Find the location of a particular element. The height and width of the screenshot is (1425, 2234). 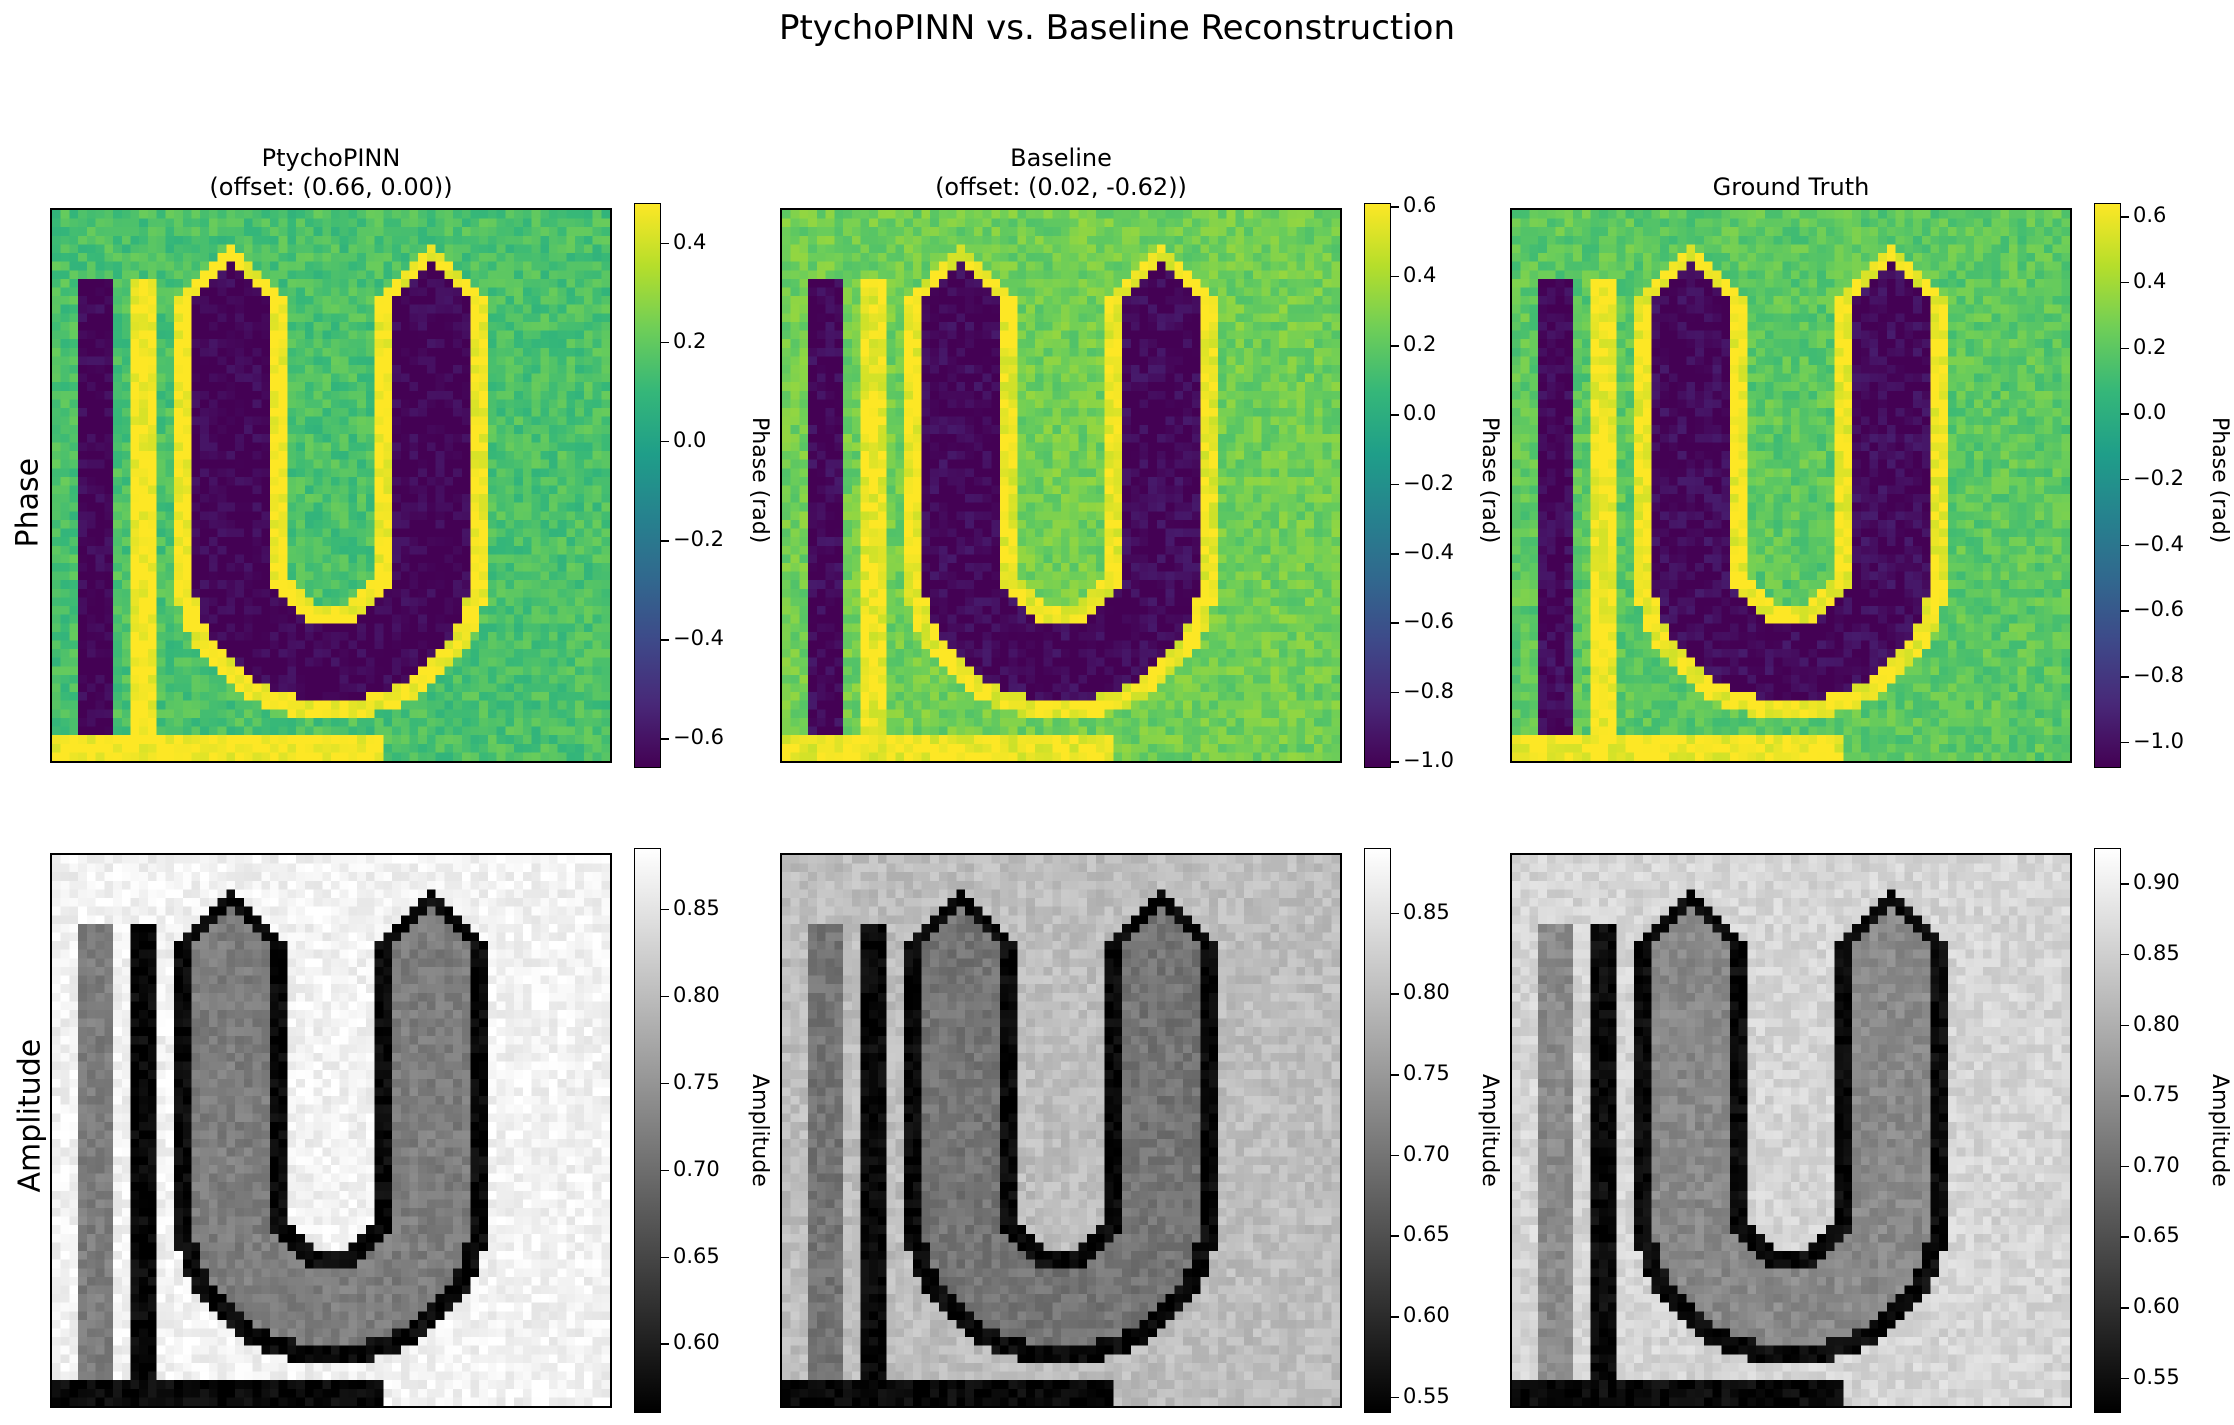

colorbar-tick-label: −1.0 is located at coordinates (1428, 760).